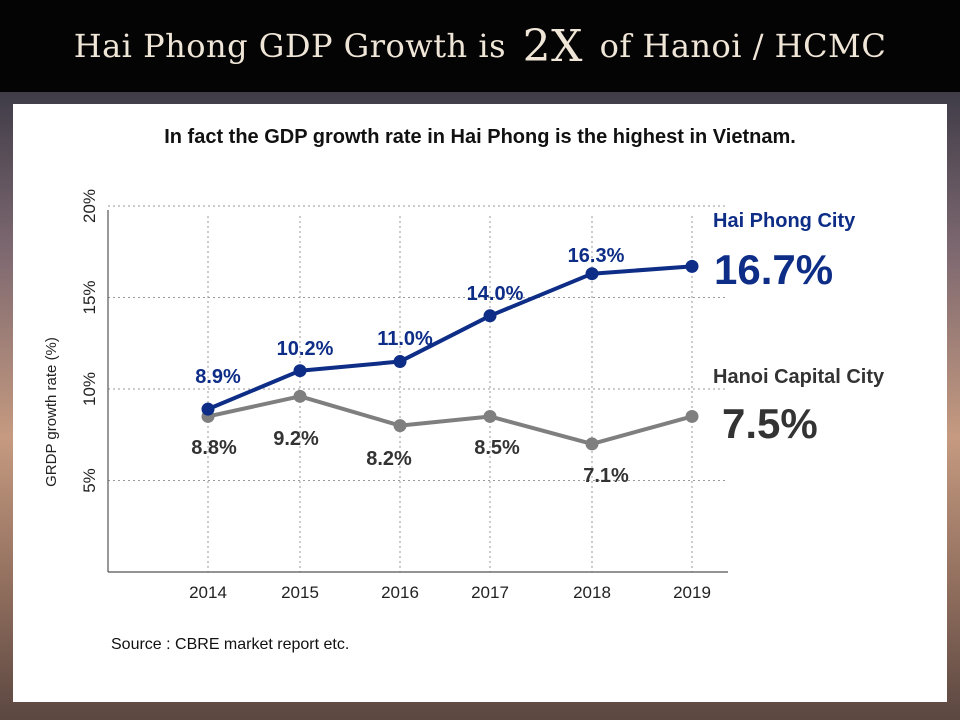 This screenshot has height=720, width=960. Describe the element at coordinates (606, 476) in the screenshot. I see `data-label-hanoi-2018: 7.1%` at that location.